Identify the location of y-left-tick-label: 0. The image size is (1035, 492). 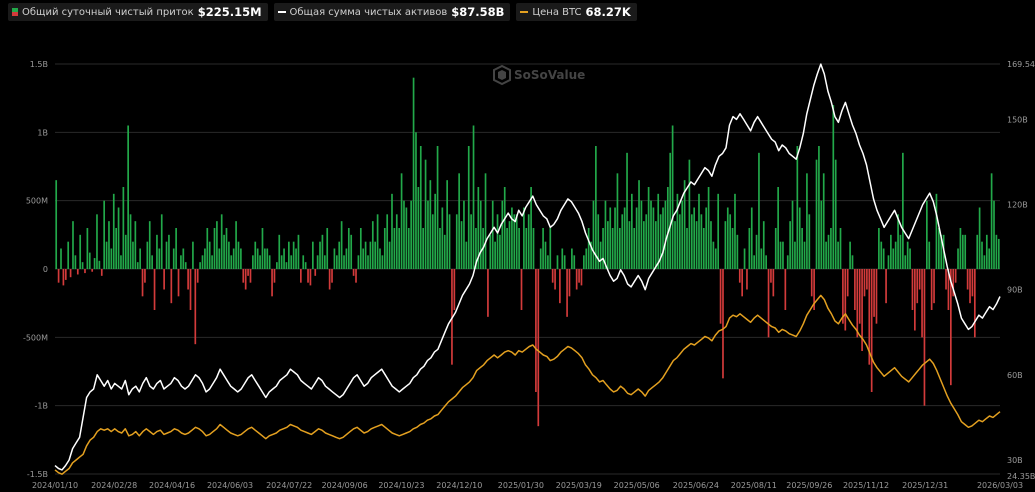
(45, 269).